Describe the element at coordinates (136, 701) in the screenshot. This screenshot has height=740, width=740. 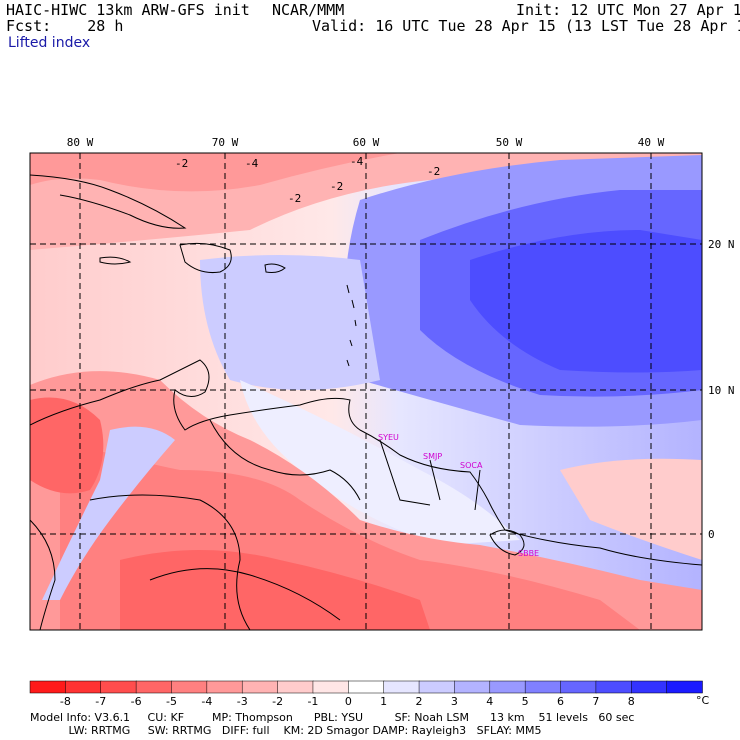
I see `colorbar-tick-label: -6` at that location.